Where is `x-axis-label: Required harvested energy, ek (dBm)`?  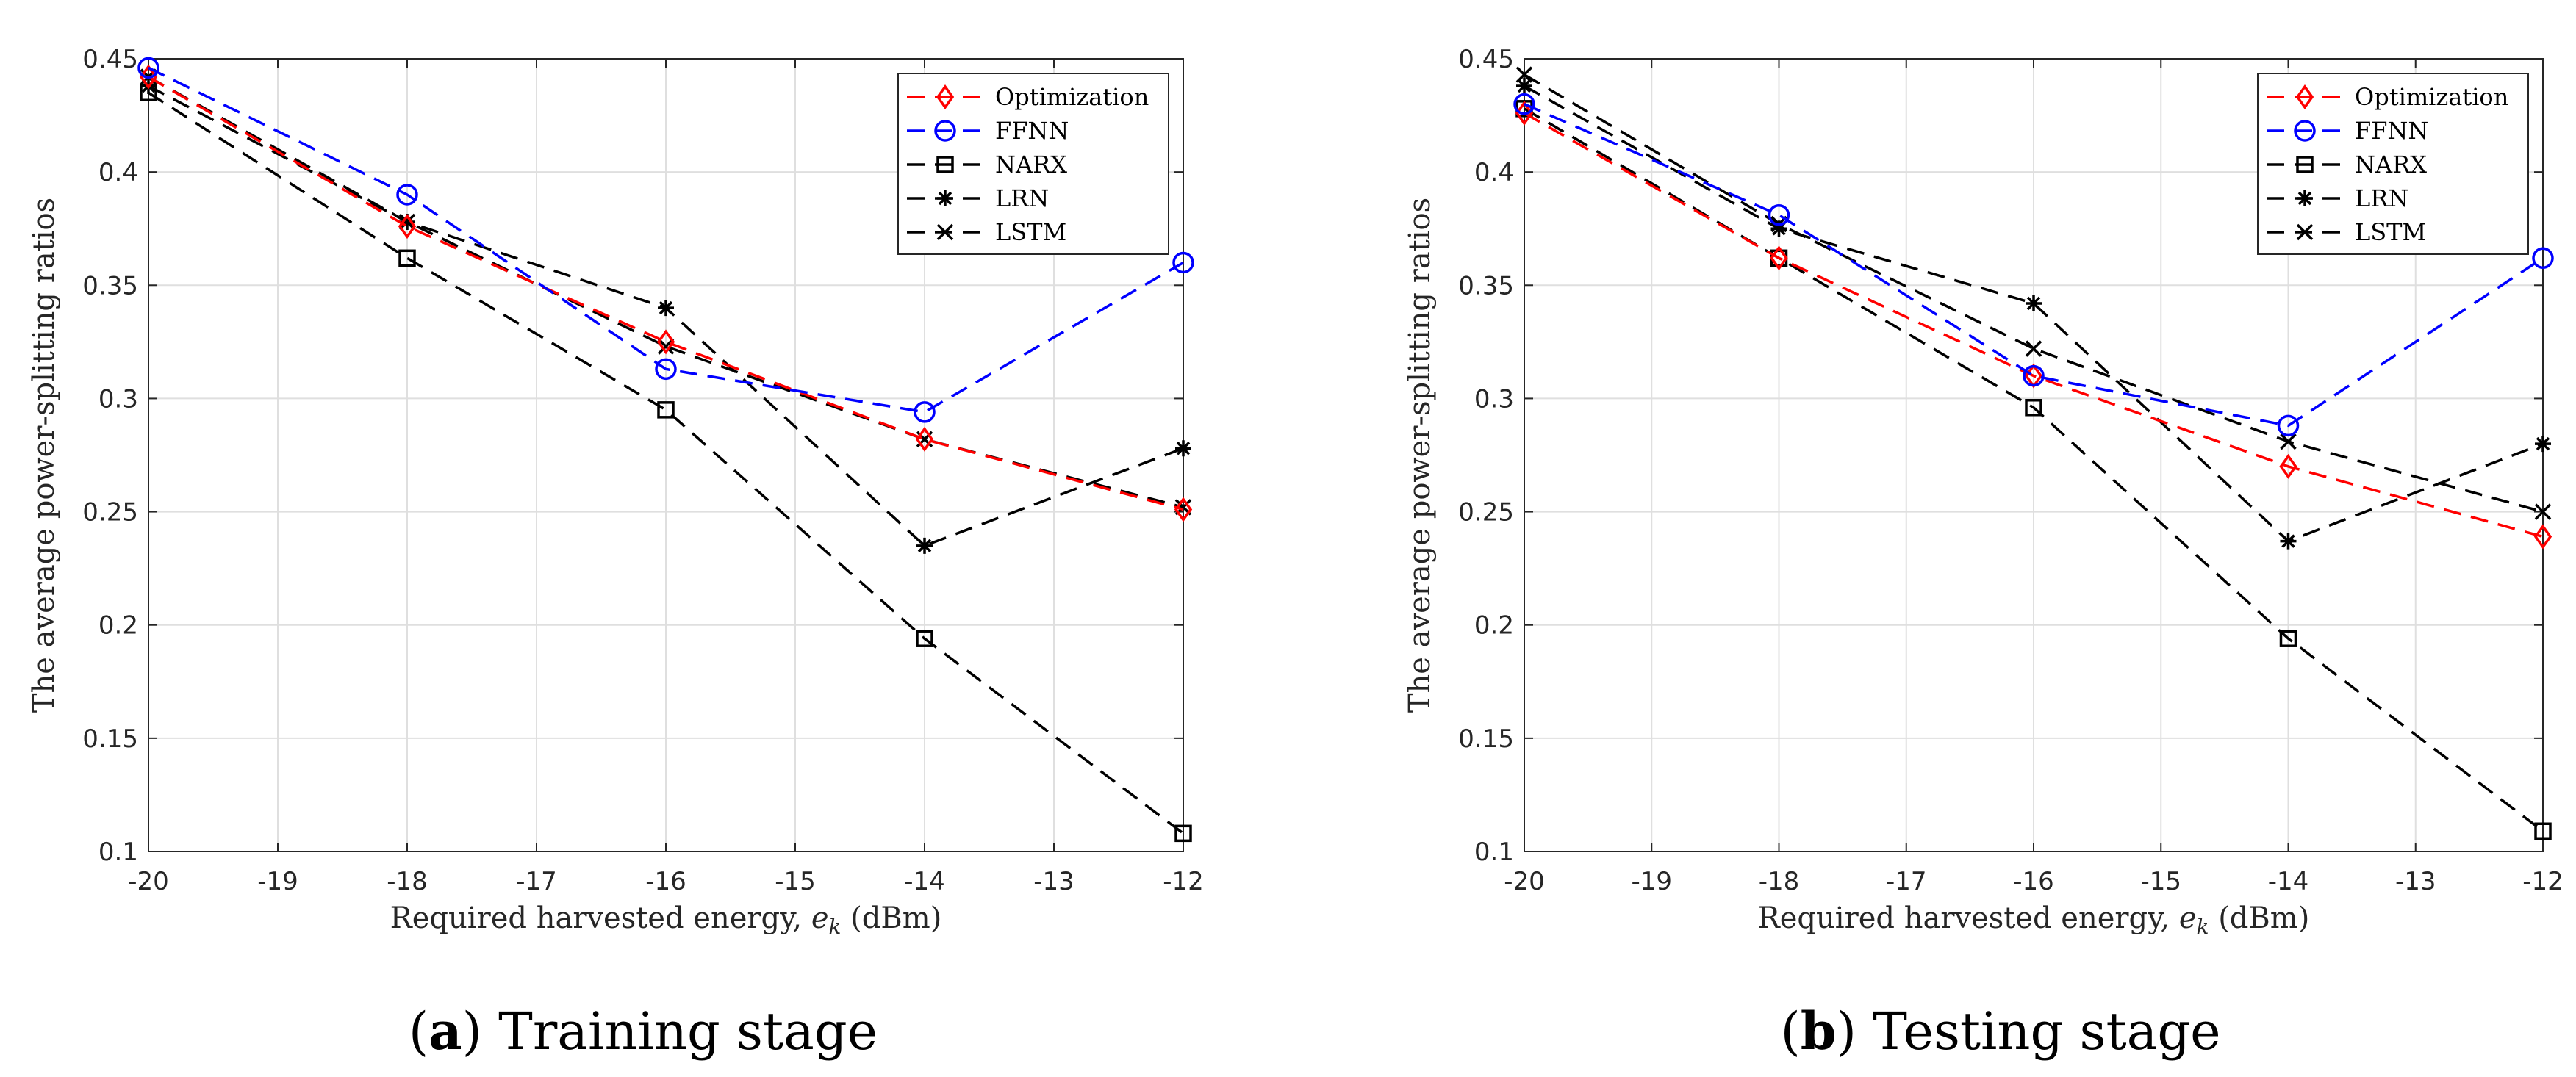
x-axis-label: Required harvested energy, ek (dBm) is located at coordinates (2034, 920).